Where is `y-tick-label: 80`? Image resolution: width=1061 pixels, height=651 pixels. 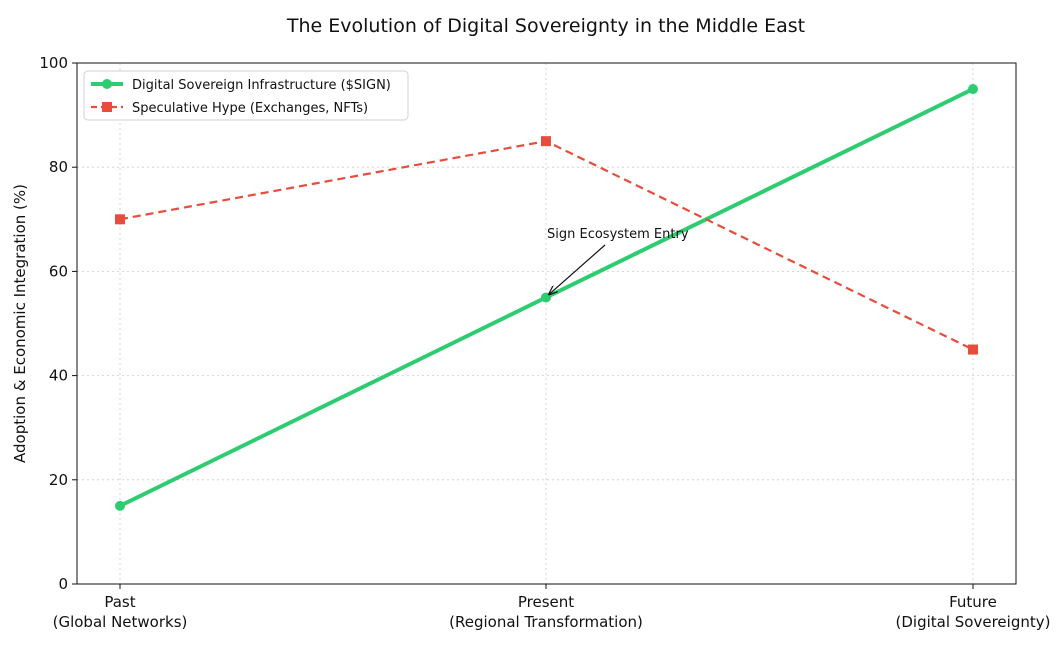
y-tick-label: 80 is located at coordinates (58, 167).